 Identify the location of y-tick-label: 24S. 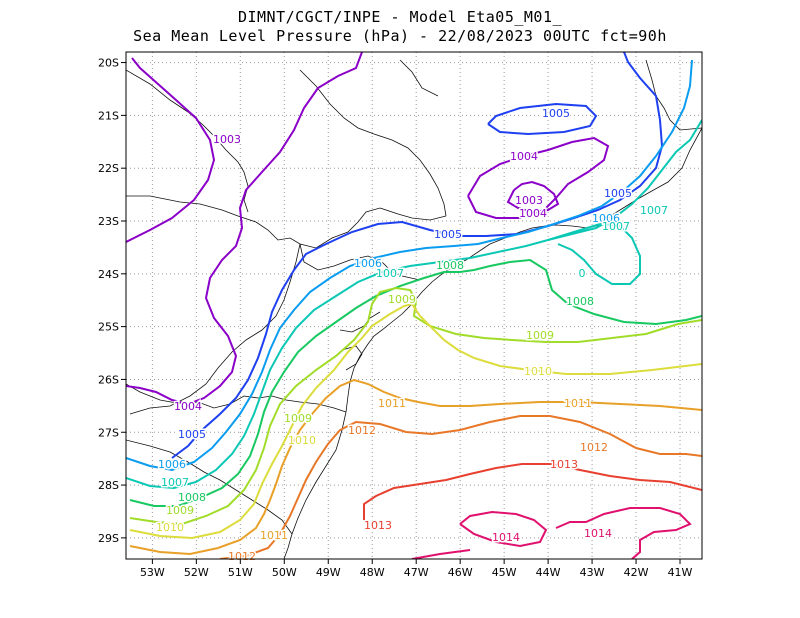
(108, 274).